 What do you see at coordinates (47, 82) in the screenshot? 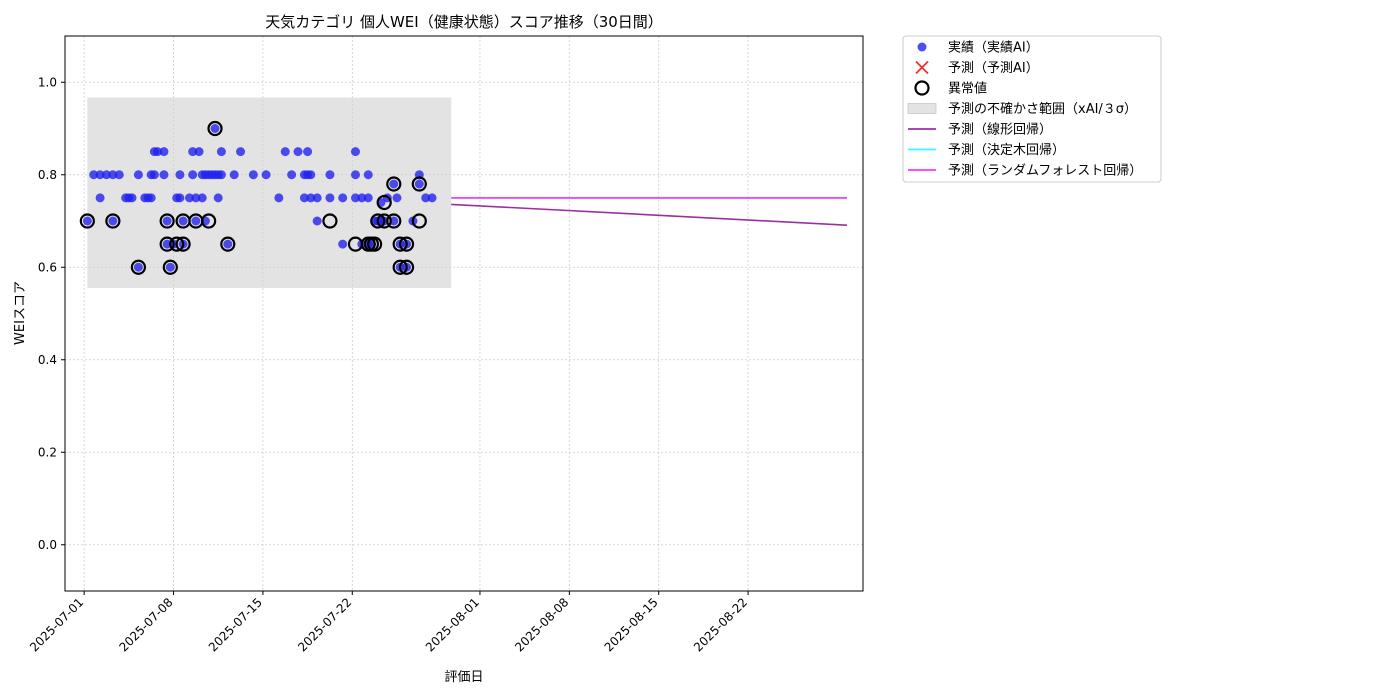
I see `y-tick-label: 1.0` at bounding box center [47, 82].